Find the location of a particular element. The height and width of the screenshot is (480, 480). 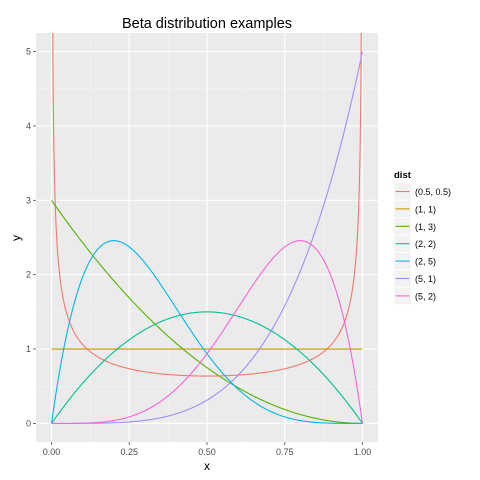

y-tick-label: 2 is located at coordinates (28, 275).